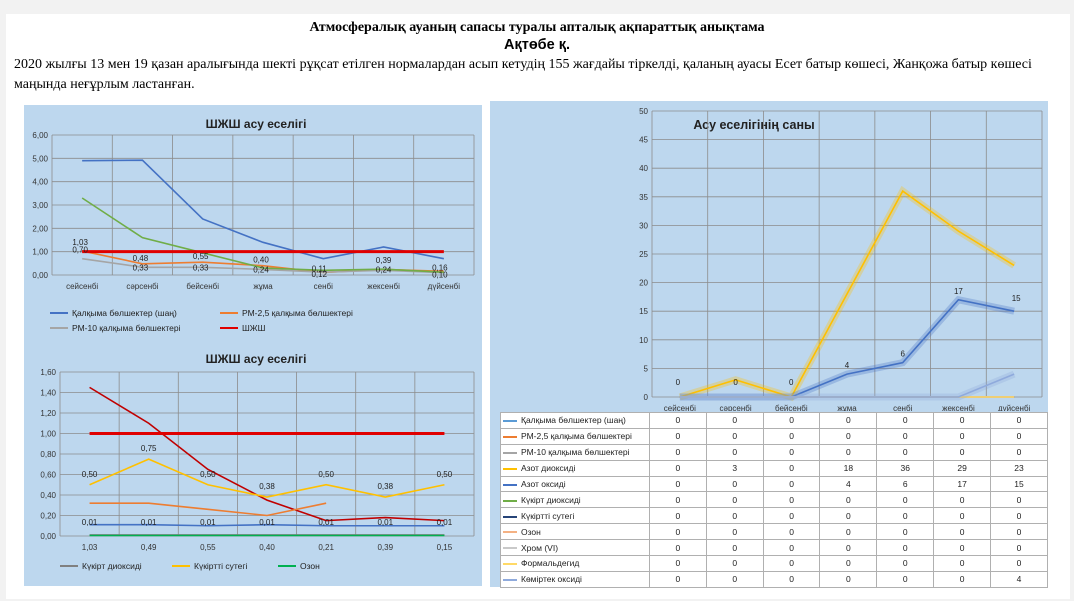  What do you see at coordinates (902, 407) in the screenshot?
I see `x-tick-label: сенбі` at bounding box center [902, 407].